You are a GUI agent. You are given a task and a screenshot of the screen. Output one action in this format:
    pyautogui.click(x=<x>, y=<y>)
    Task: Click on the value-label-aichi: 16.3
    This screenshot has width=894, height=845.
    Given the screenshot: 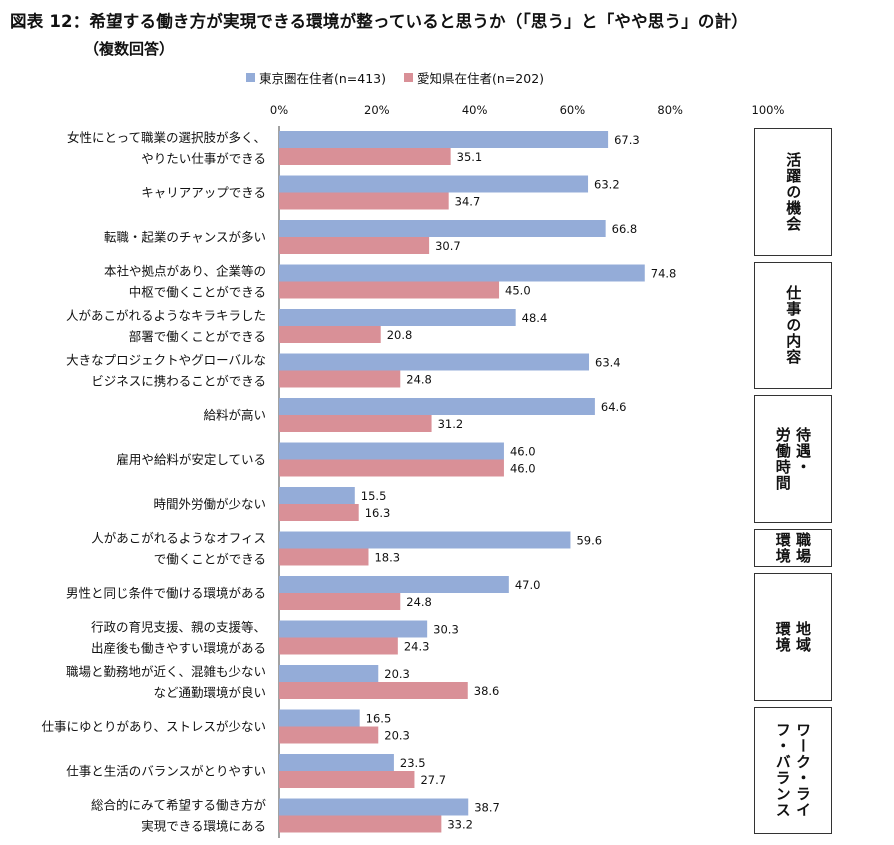 What is the action you would take?
    pyautogui.click(x=378, y=513)
    